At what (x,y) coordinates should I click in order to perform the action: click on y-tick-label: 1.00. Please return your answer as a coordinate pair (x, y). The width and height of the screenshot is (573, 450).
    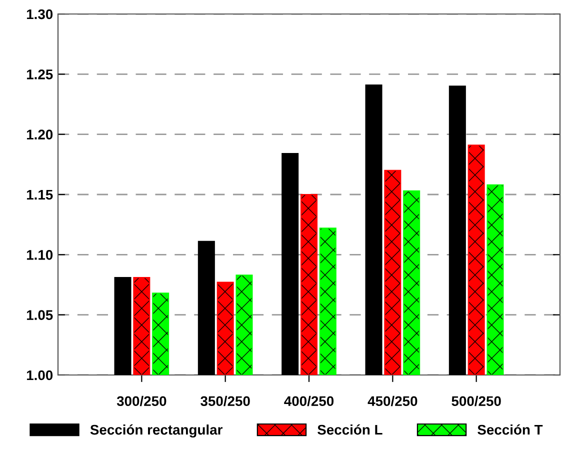
    Looking at the image, I should click on (39, 375).